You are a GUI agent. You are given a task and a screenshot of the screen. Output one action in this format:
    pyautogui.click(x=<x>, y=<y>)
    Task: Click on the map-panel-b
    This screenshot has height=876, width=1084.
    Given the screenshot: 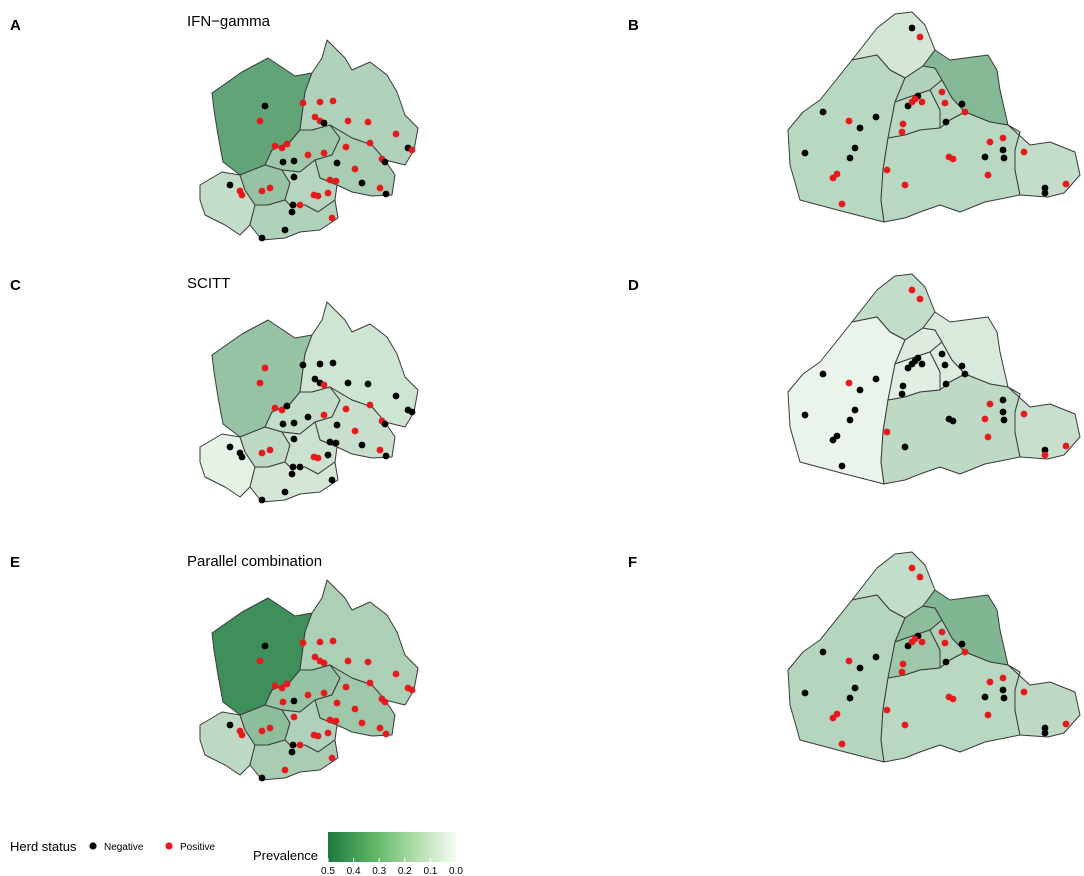 What is the action you would take?
    pyautogui.click(x=934, y=117)
    